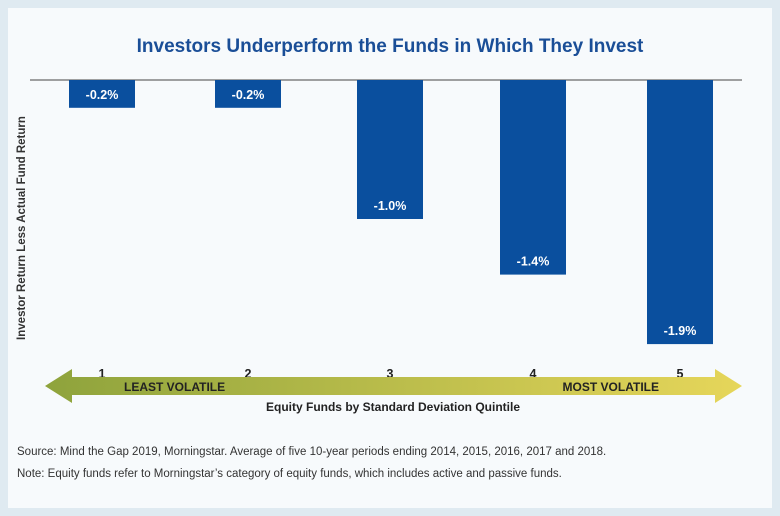  What do you see at coordinates (248, 374) in the screenshot?
I see `quintile-tick-label: 2` at bounding box center [248, 374].